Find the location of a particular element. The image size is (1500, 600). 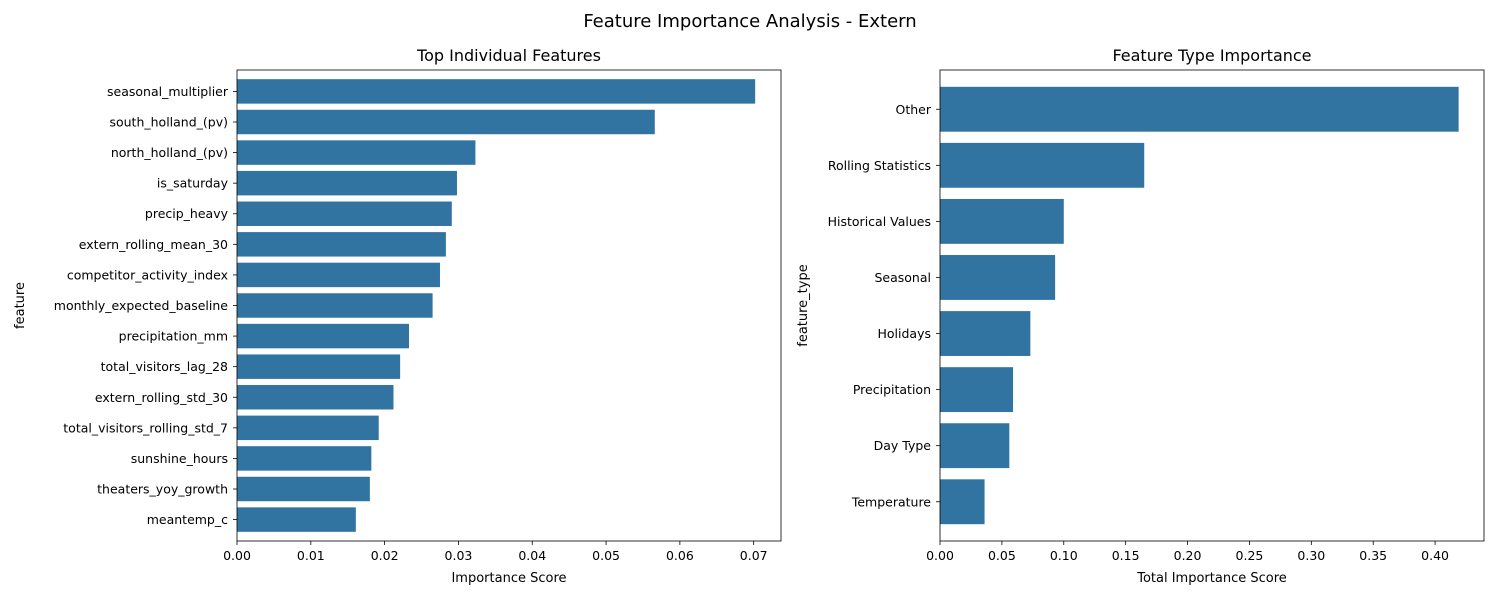

y-tick-label: extern_rolling_mean_30 is located at coordinates (153, 244).